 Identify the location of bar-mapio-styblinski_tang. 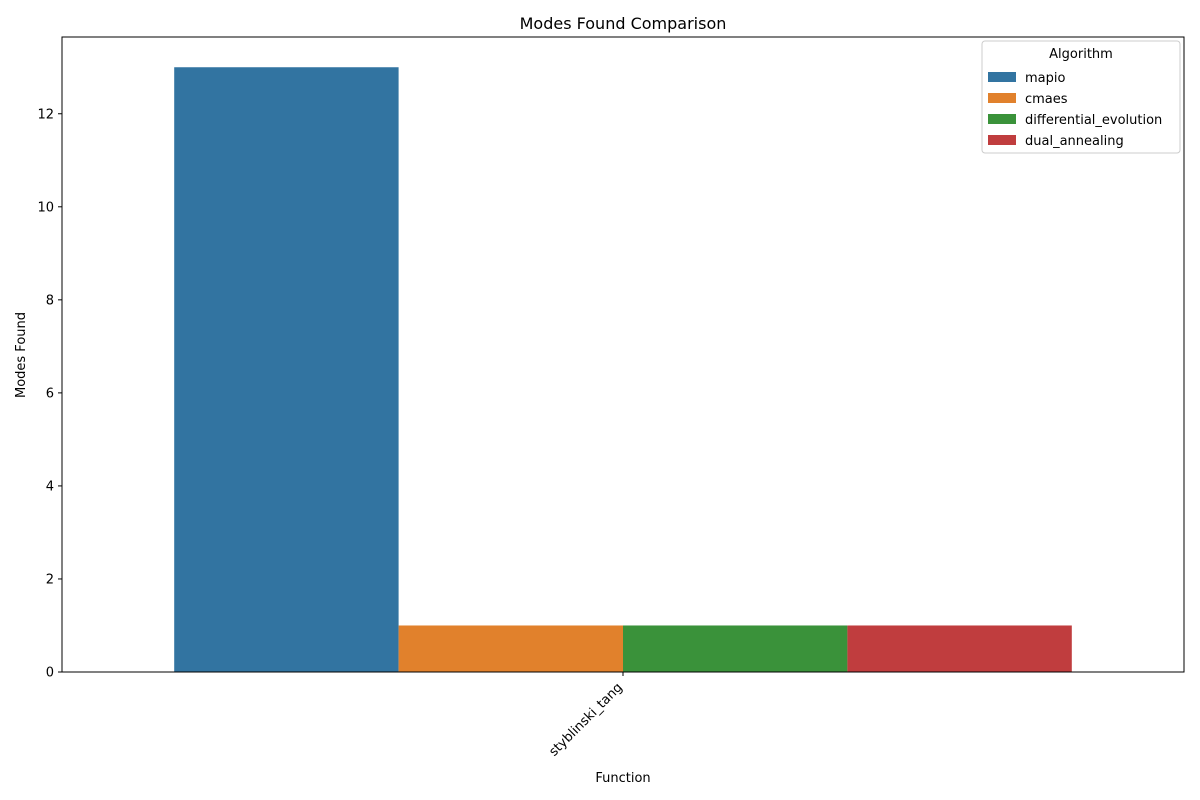
(286, 370).